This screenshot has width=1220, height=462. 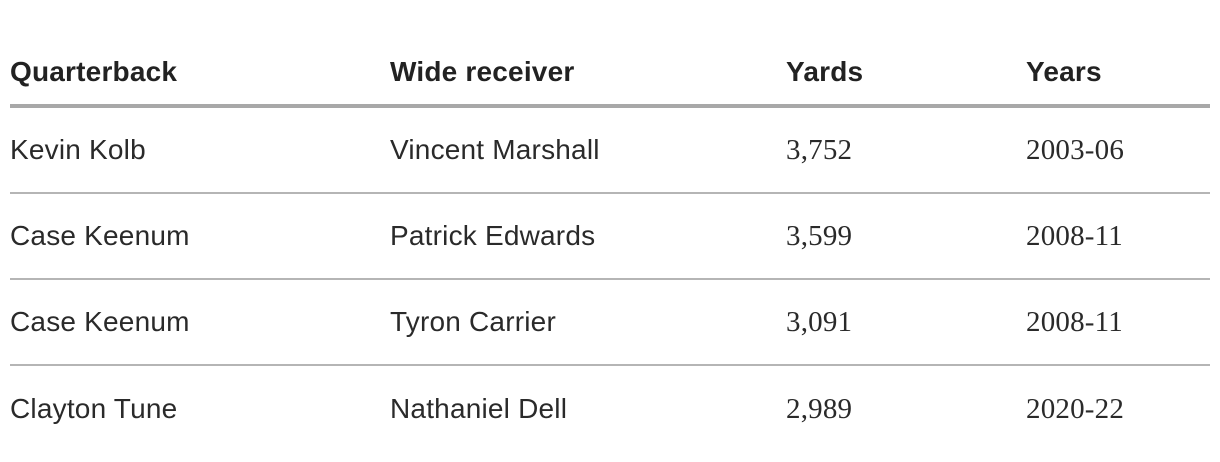 I want to click on cell-wide-receiver: Nathaniel Dell, so click(x=479, y=408).